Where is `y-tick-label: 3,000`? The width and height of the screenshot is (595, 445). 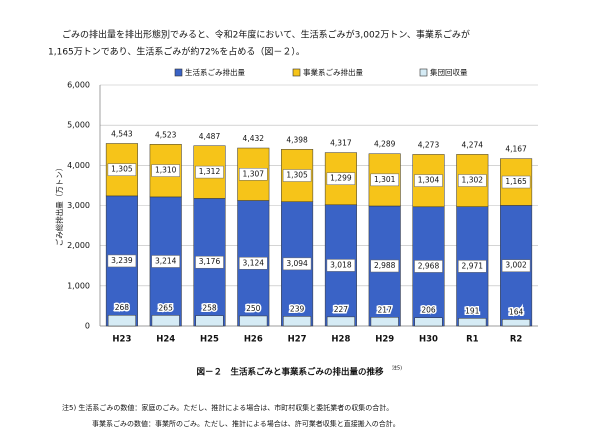
y-tick-label: 3,000 is located at coordinates (78, 205).